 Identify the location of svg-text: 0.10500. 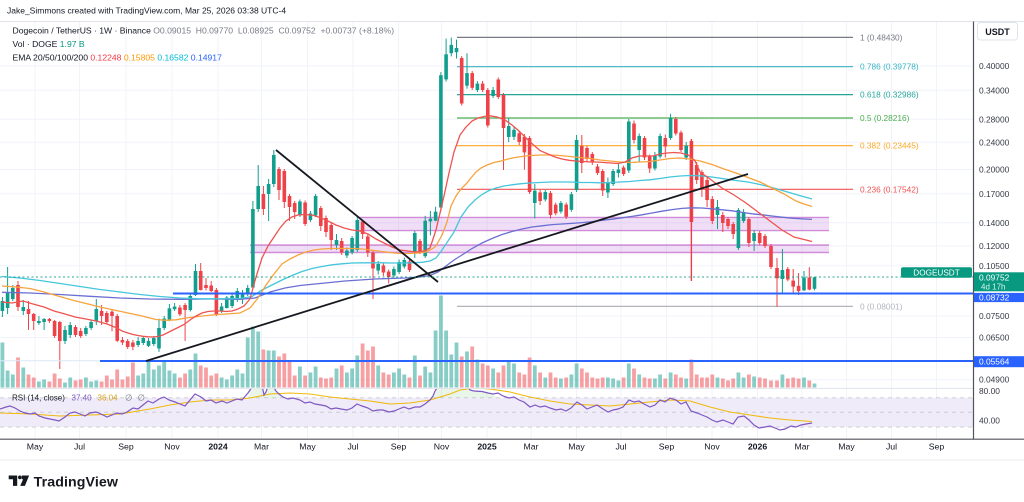
(994, 266).